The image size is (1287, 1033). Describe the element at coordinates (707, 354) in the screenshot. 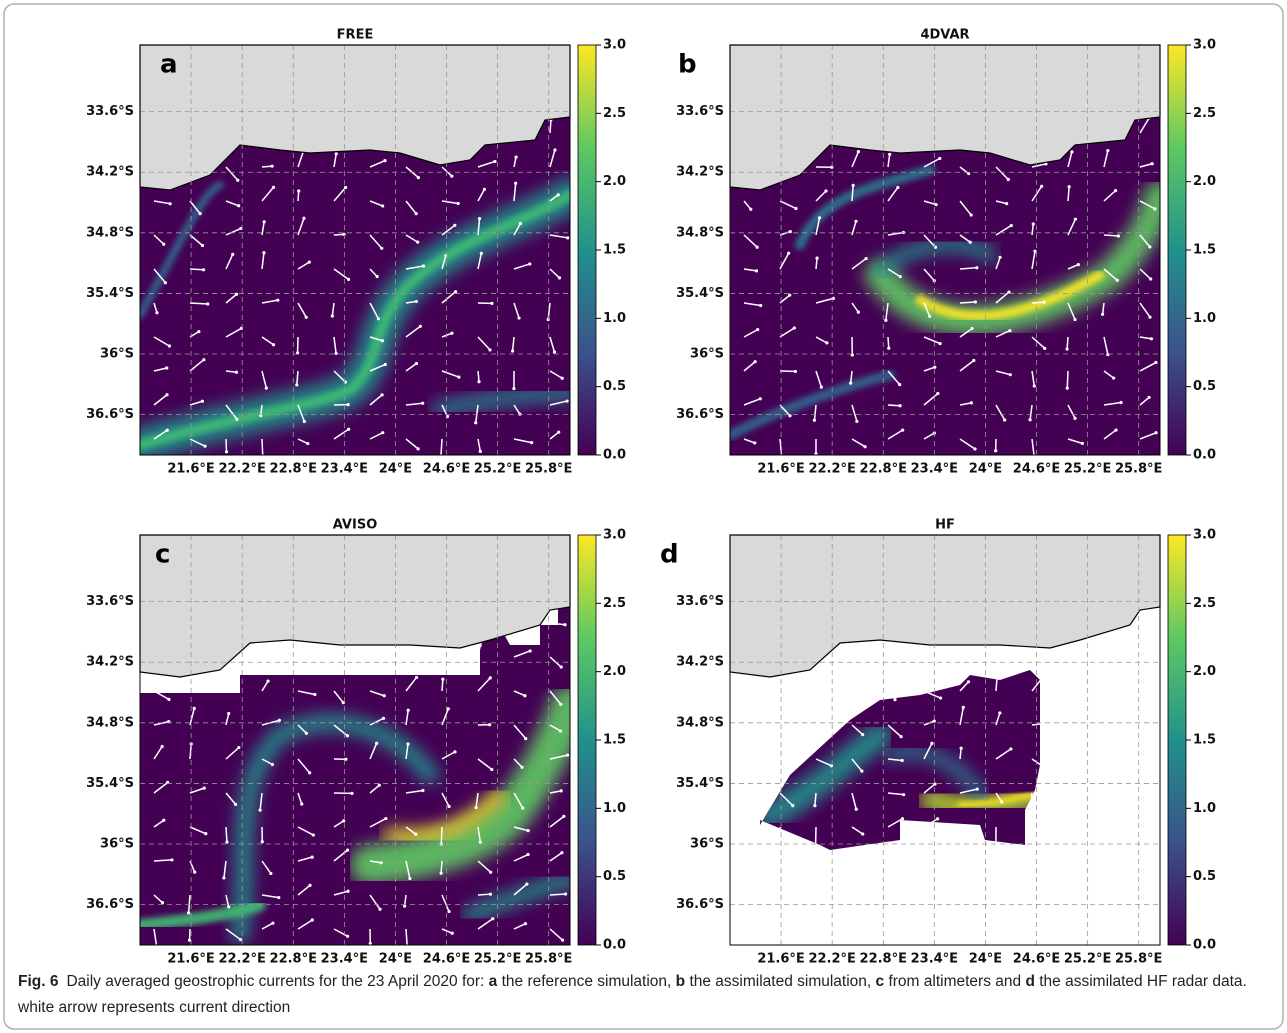

I see `y-tick-label: 36°S` at that location.